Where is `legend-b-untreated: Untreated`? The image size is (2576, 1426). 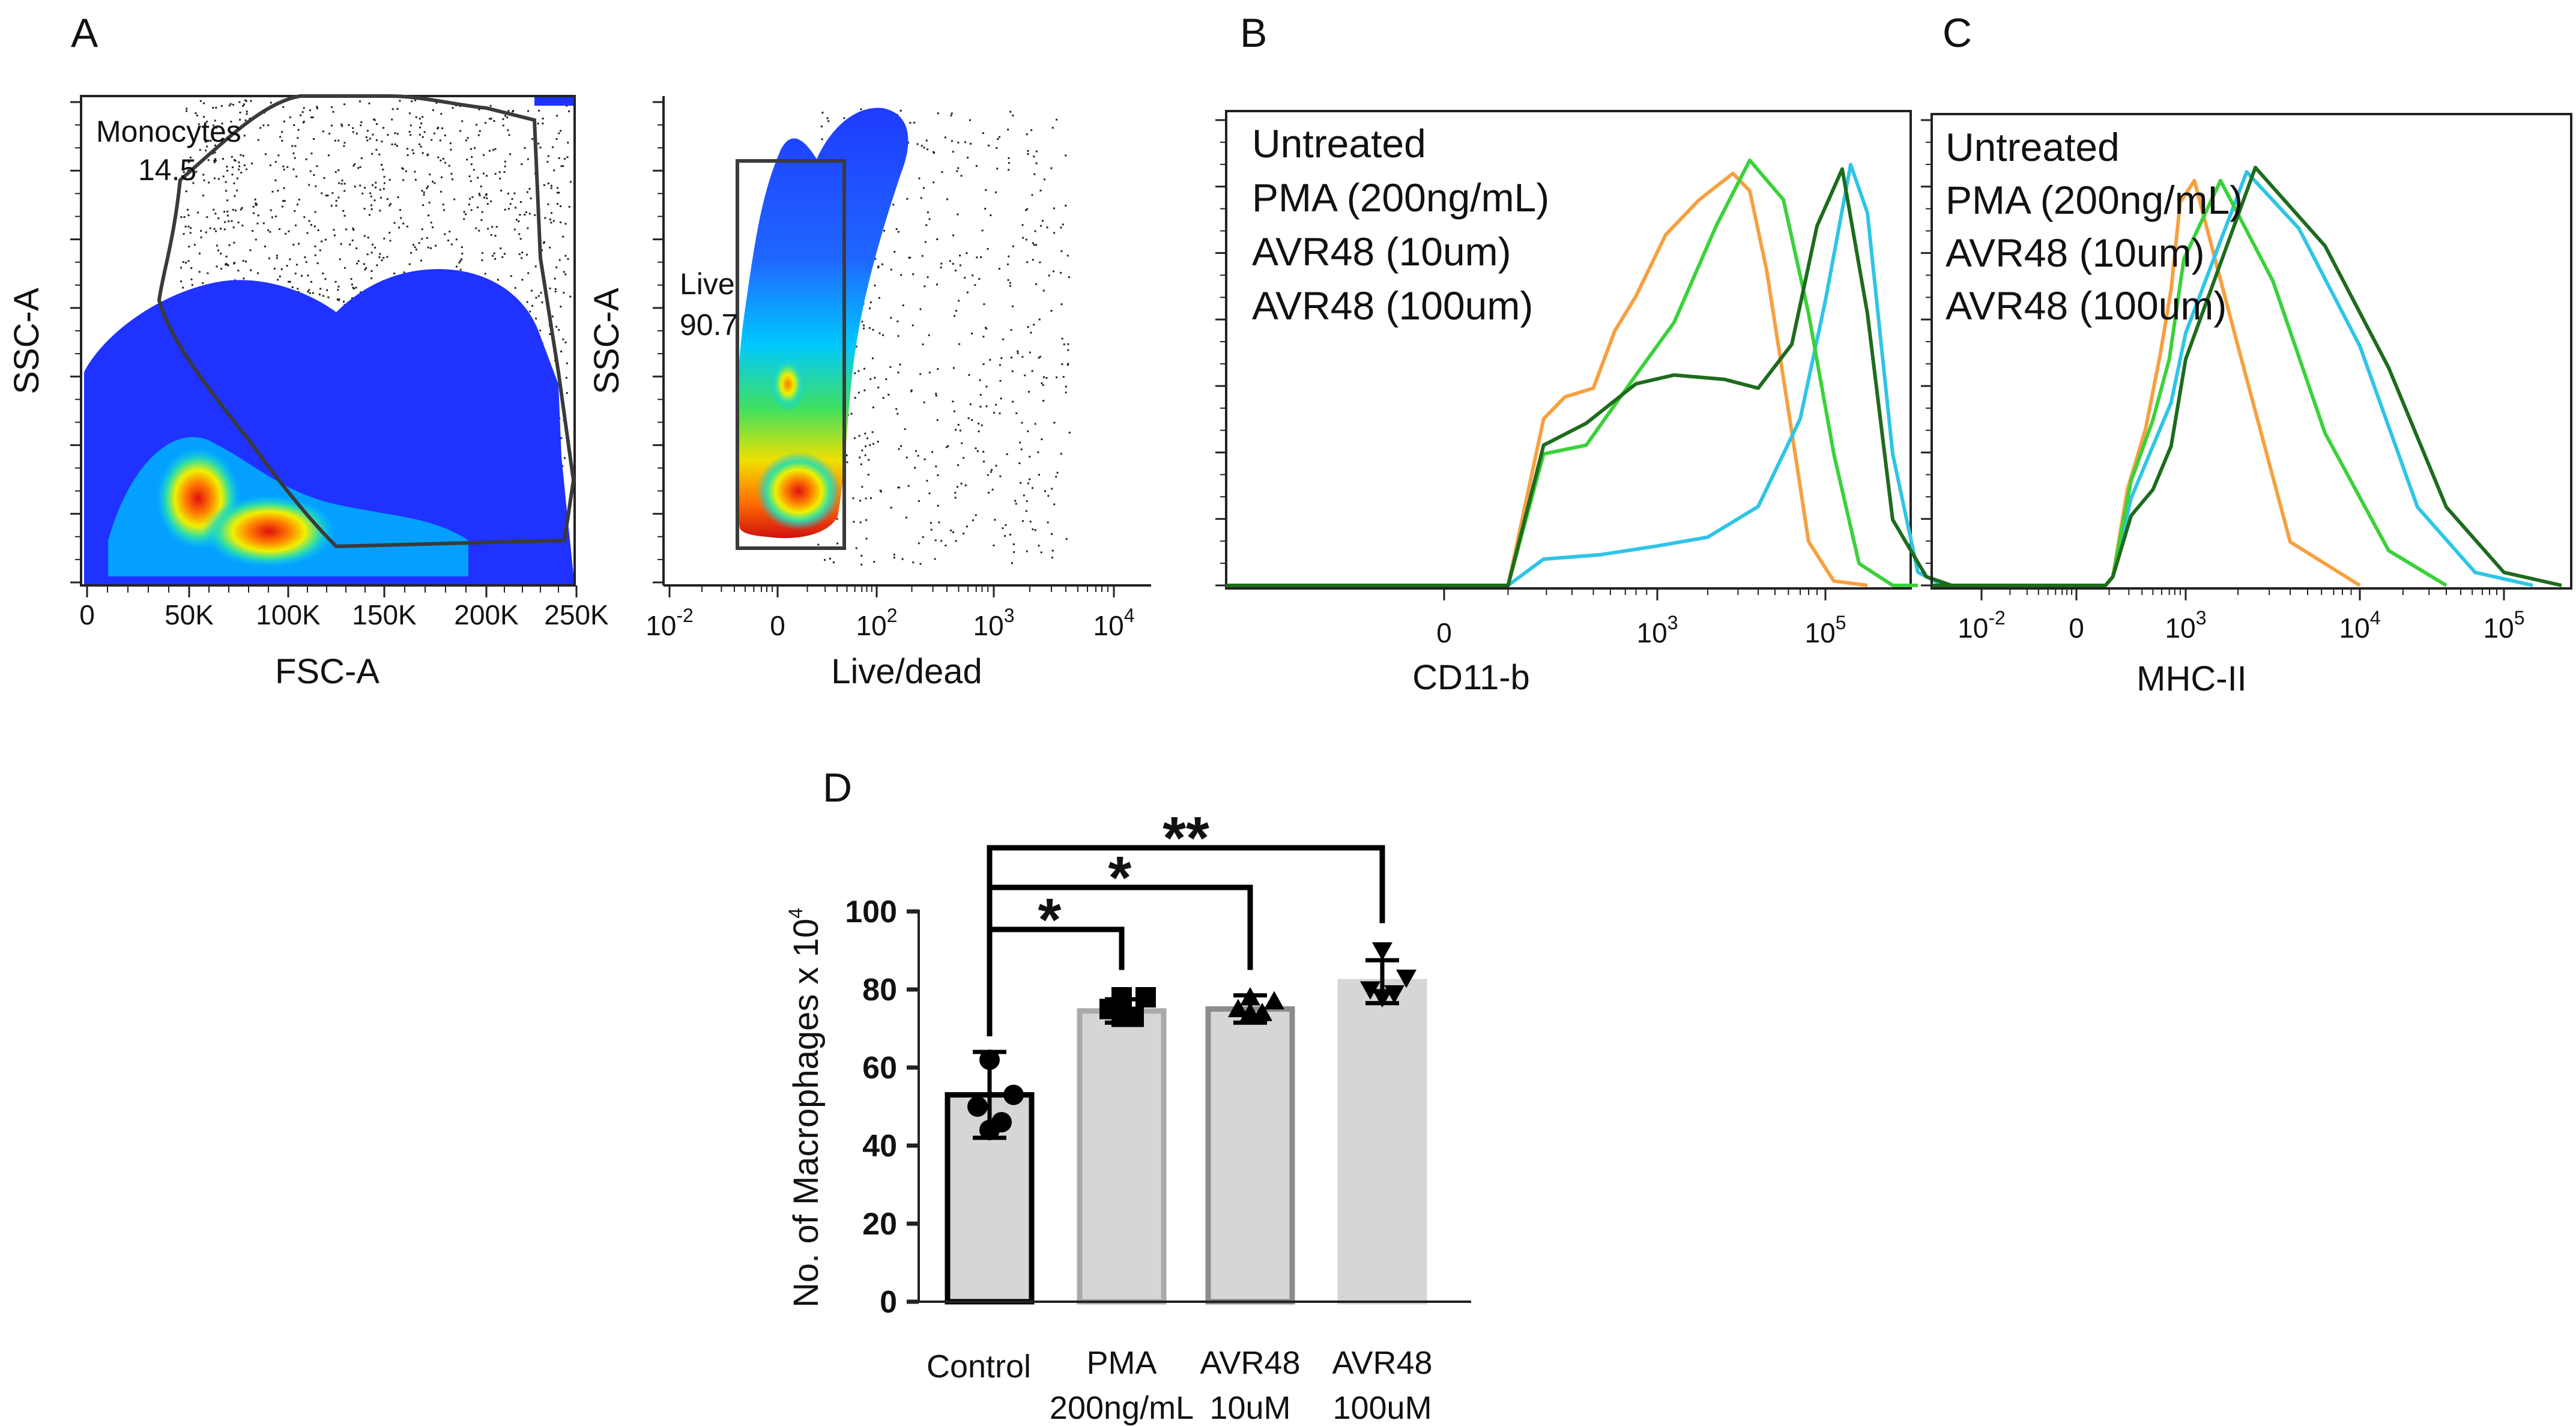
legend-b-untreated: Untreated is located at coordinates (1339, 143).